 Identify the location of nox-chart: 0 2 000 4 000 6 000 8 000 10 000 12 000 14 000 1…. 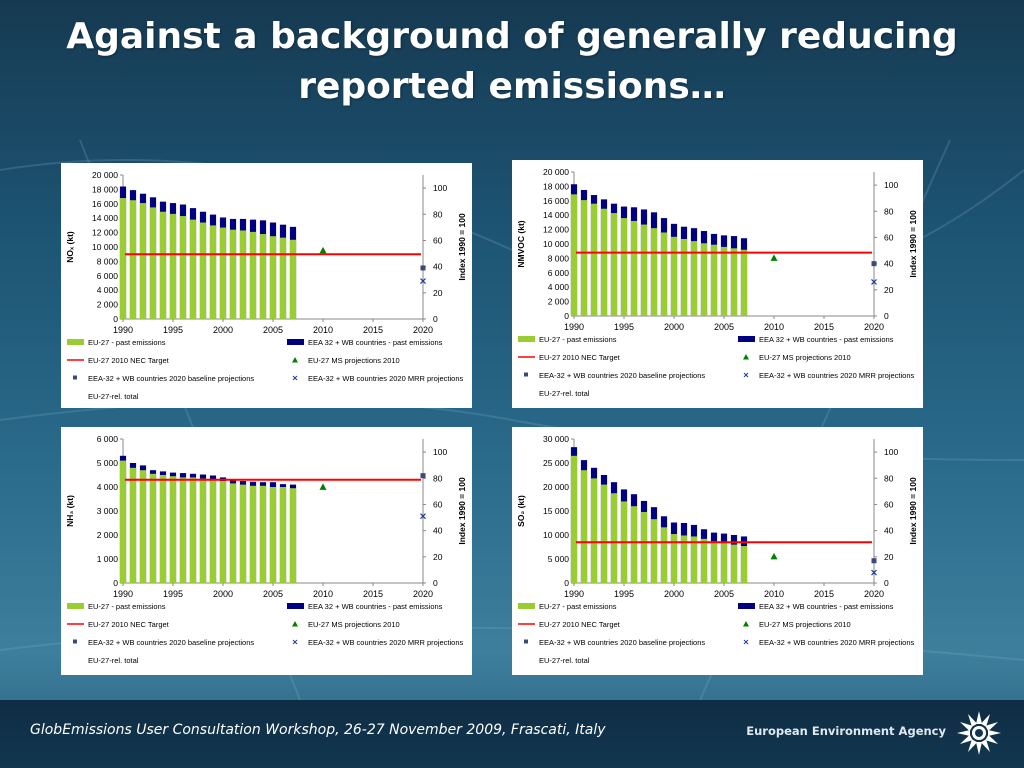
(266, 285).